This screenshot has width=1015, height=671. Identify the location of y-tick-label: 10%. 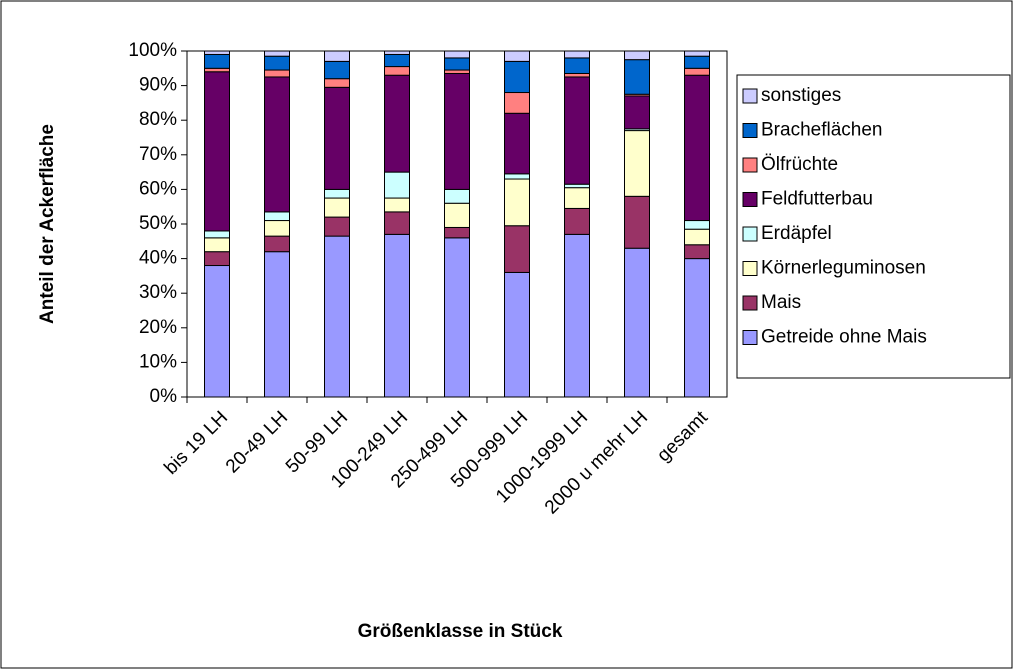
(158, 361).